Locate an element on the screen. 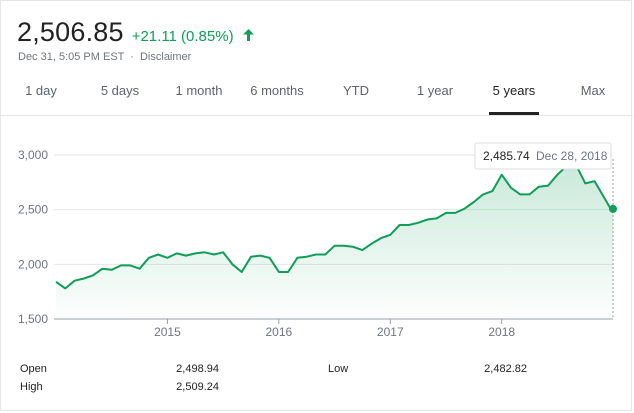 The width and height of the screenshot is (634, 413). tab-max: Max is located at coordinates (593, 90).